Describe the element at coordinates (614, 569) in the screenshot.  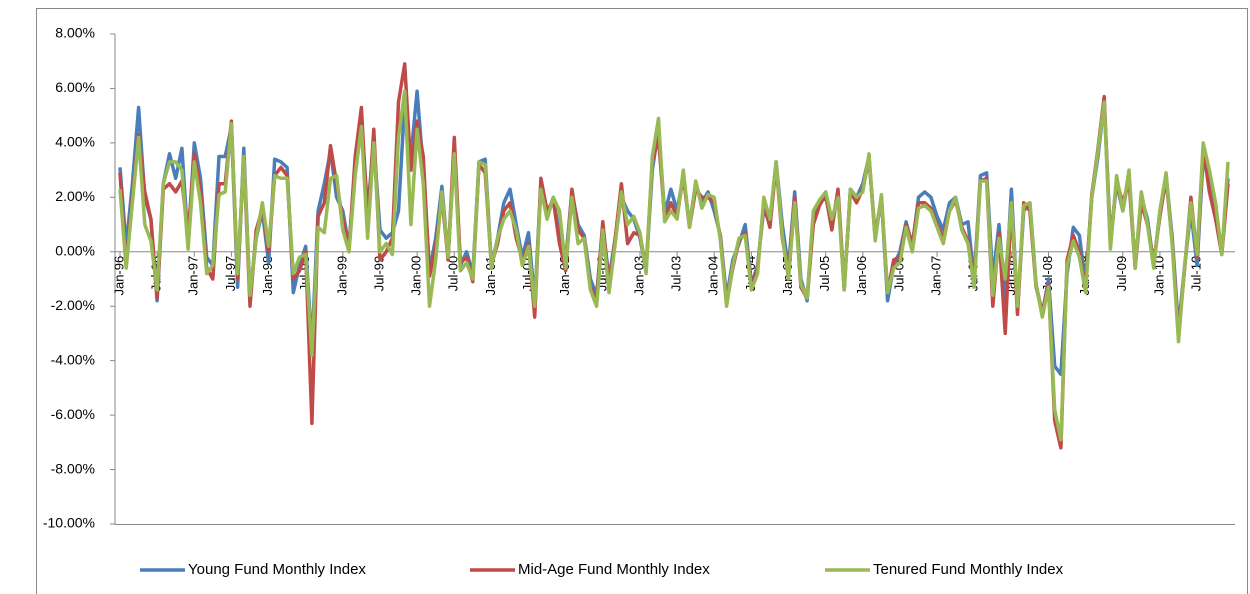
I see `legend-label: Mid-Age Fund Monthly Index` at that location.